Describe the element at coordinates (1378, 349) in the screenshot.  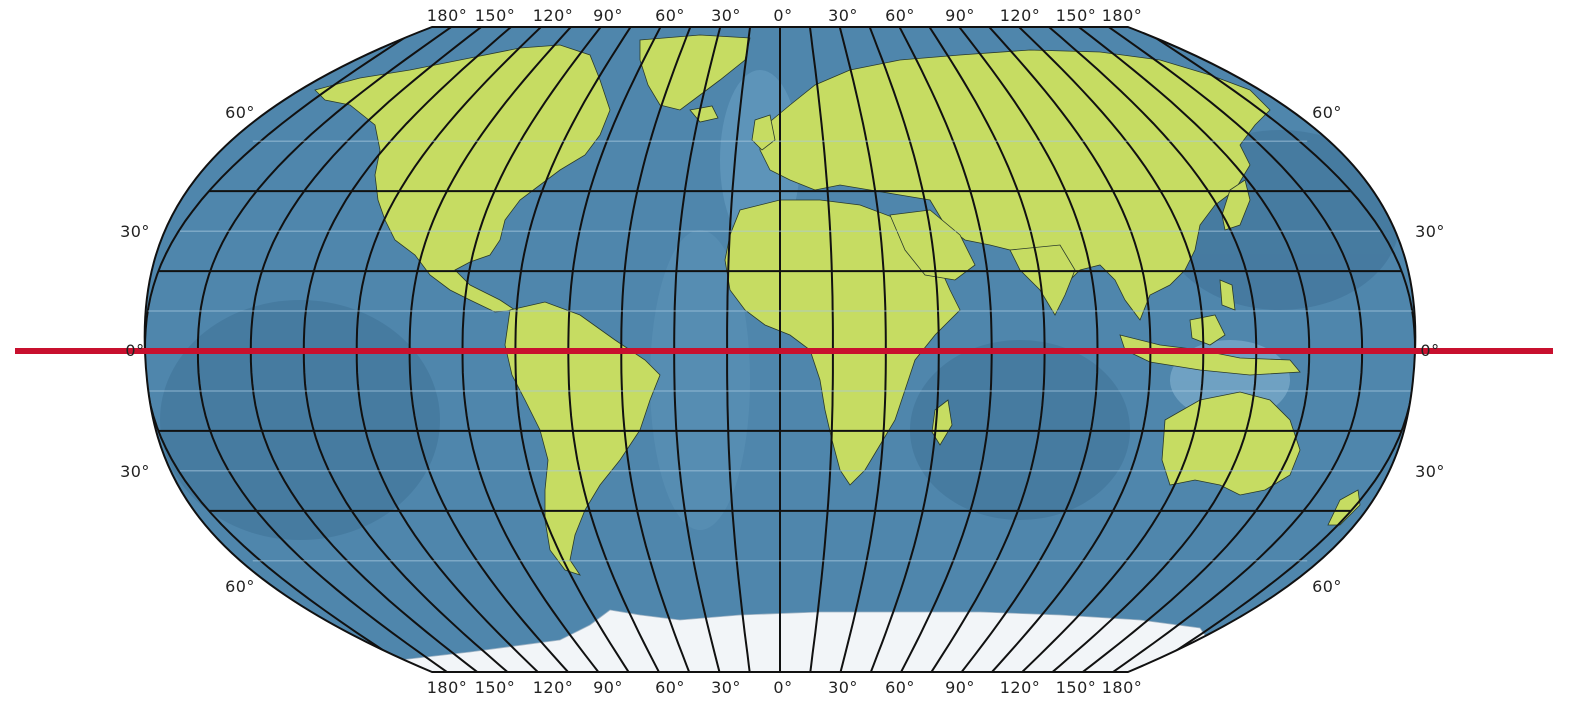
I see `right-latitude-labels: 60° 30° 0° 30° 60°` at that location.